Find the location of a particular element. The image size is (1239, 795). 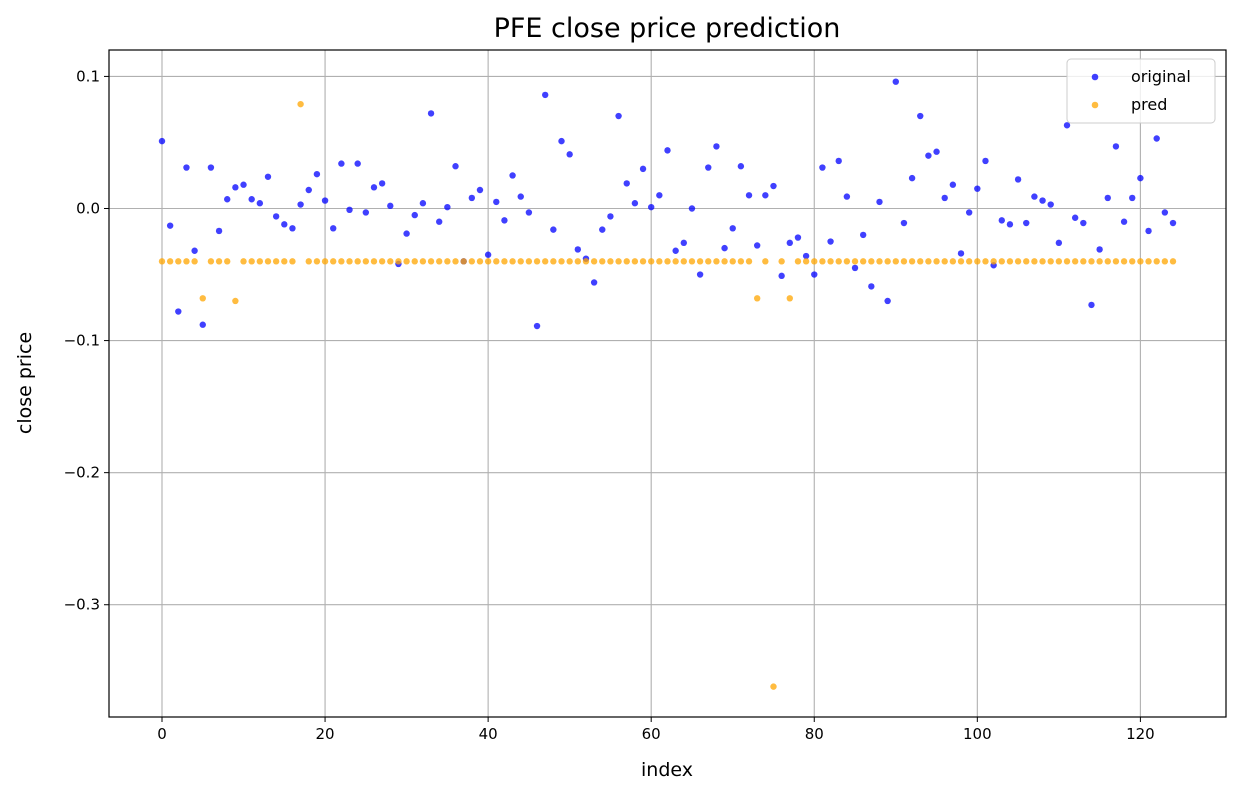

x-tick-label: 20 is located at coordinates (325, 734).